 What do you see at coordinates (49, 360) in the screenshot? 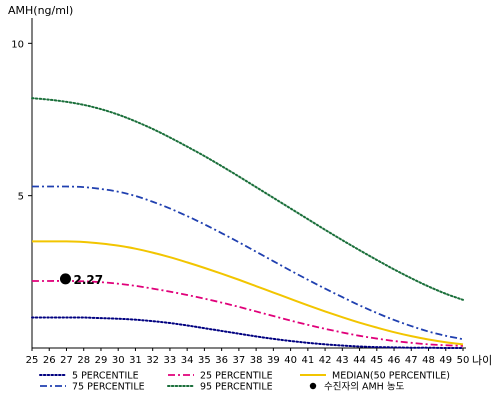
I see `x-tick-label: 26` at bounding box center [49, 360].